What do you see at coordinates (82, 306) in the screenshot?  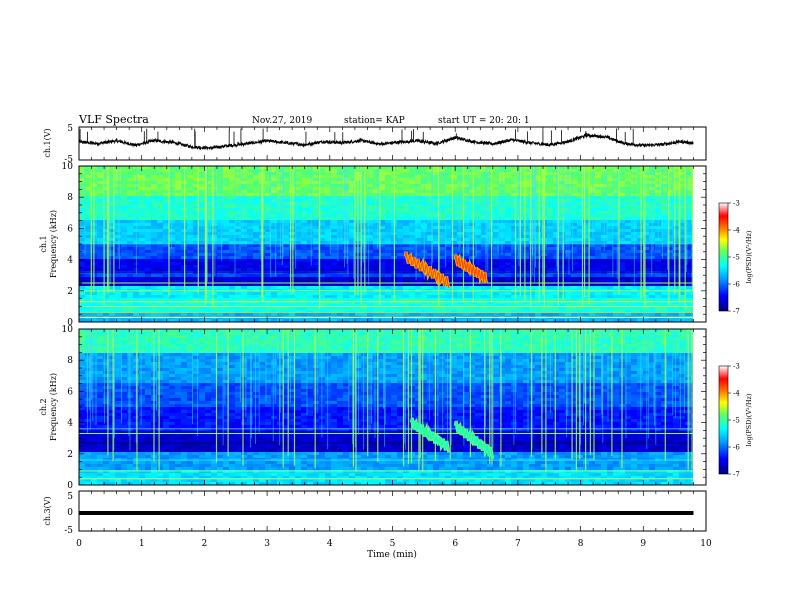 I see `spectrum-row` at bounding box center [82, 306].